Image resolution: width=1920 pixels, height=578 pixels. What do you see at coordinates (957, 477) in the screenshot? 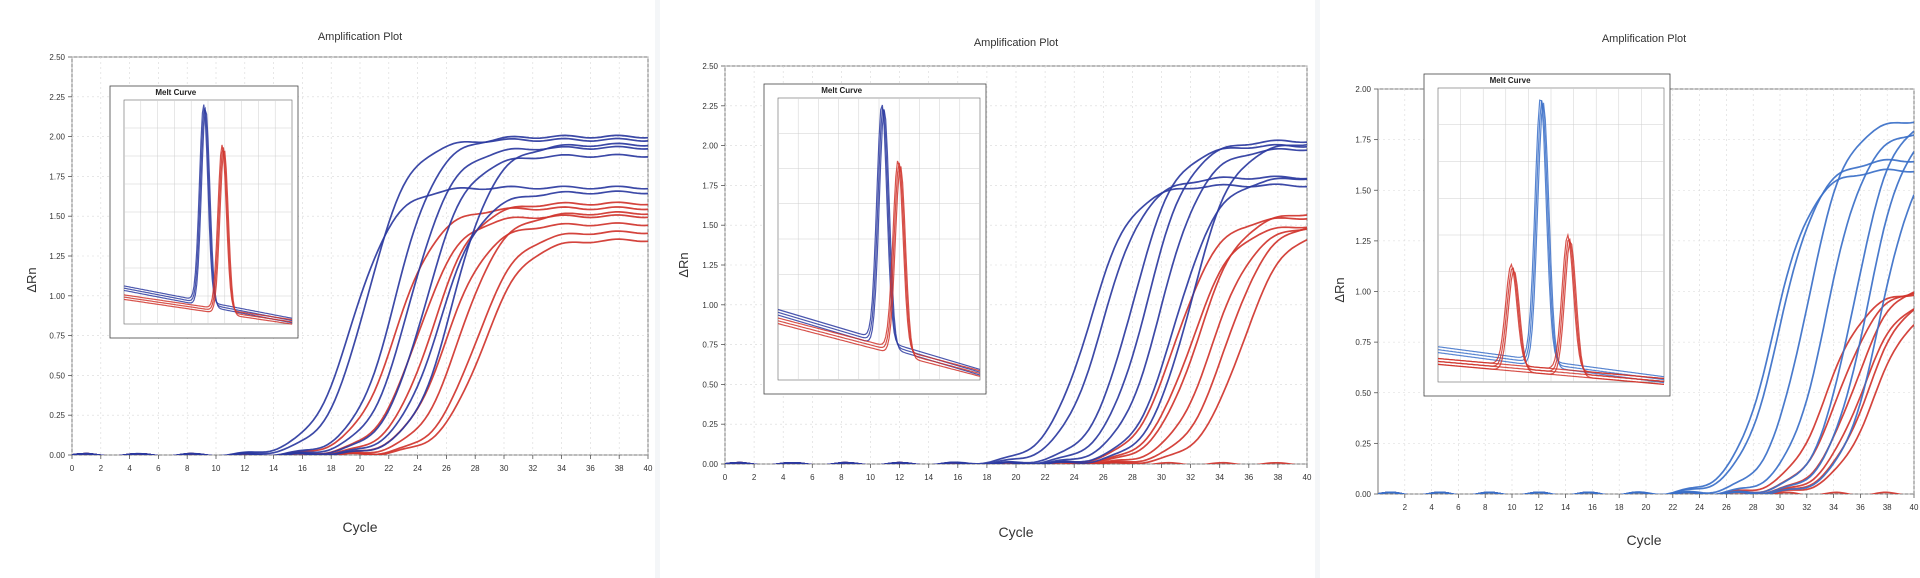
I see `x-tick-label: 16` at bounding box center [957, 477].